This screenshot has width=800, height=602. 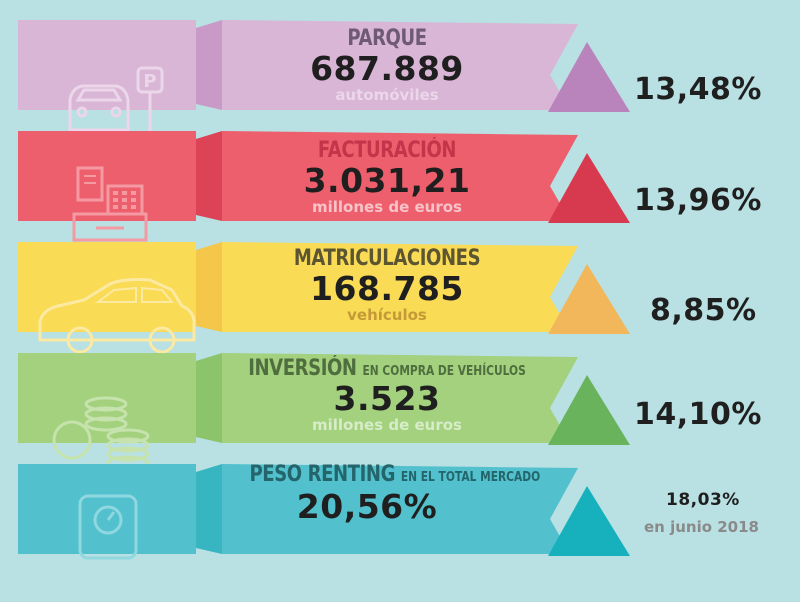 I want to click on row-4-value: 3.523, so click(x=387, y=398).